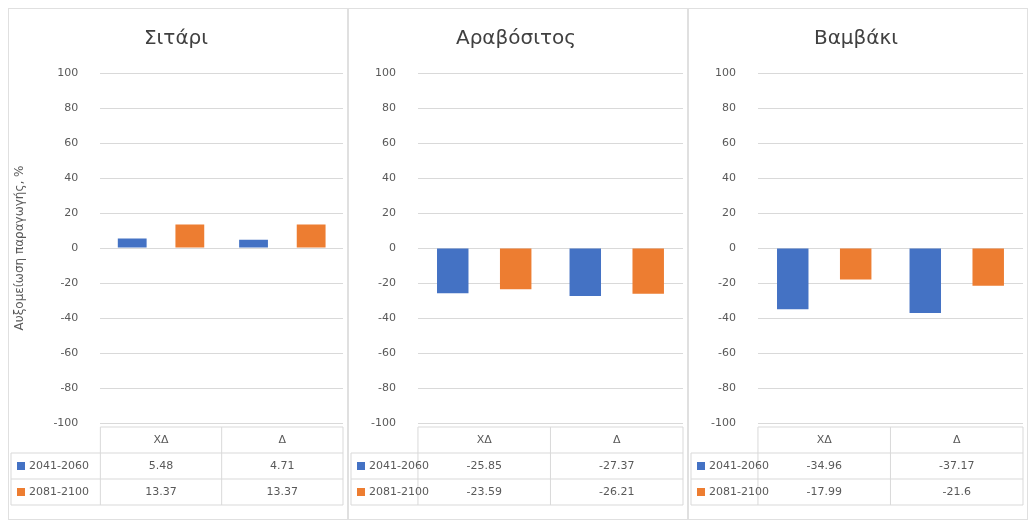 The image size is (1033, 520). I want to click on data-label: -27.37, so click(617, 465).